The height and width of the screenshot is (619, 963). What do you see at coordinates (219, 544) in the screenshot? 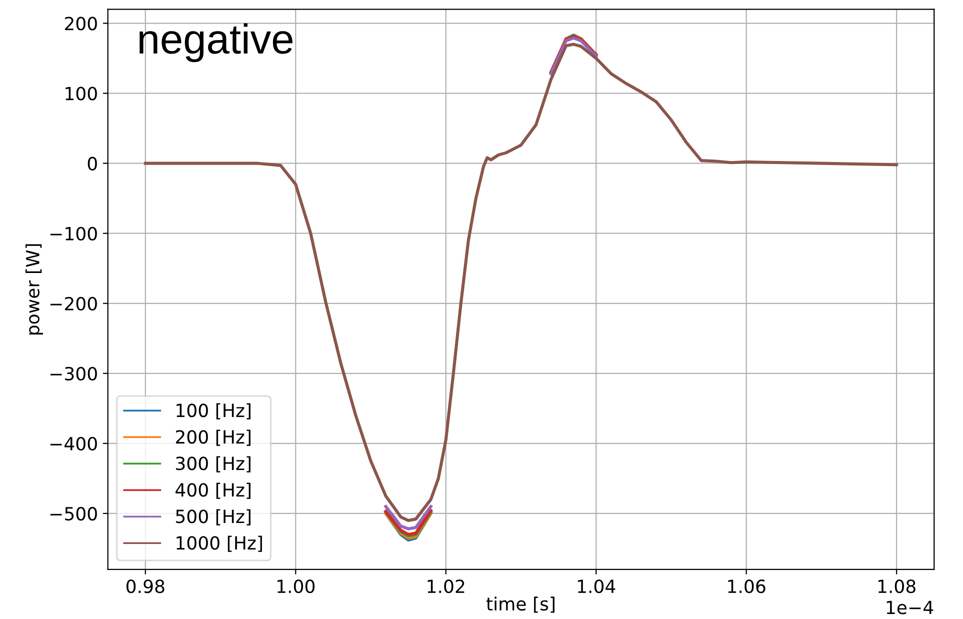
I see `legend-label: 1000 [Hz]` at bounding box center [219, 544].